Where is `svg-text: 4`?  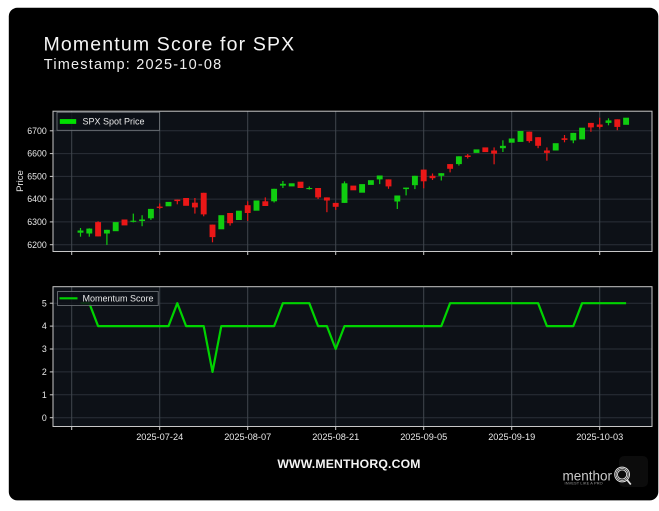
svg-text: 4 is located at coordinates (44, 326).